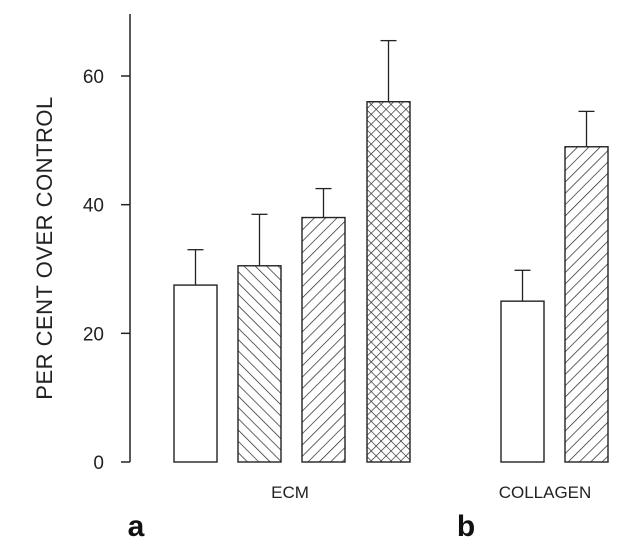 The image size is (626, 544). I want to click on y-tick-label: 60, so click(93, 77).